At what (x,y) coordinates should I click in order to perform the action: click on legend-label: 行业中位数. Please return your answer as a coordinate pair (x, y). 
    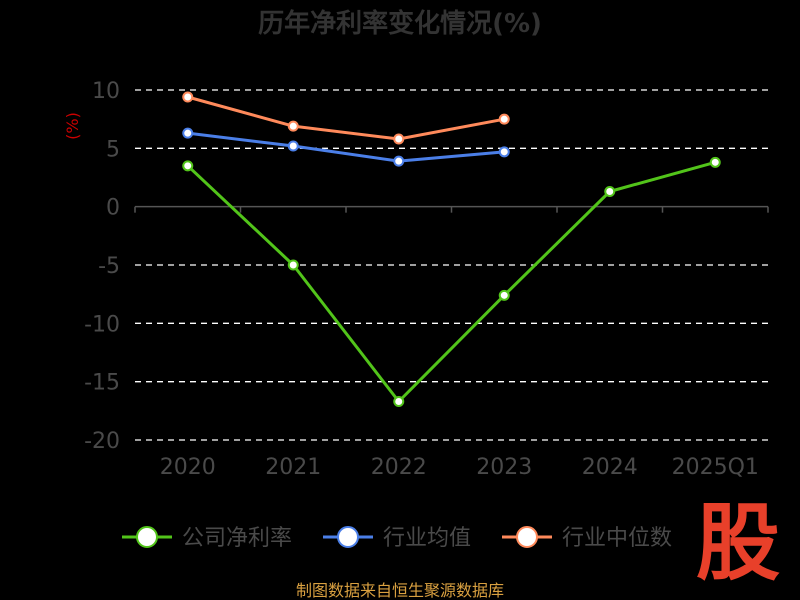
    Looking at the image, I should click on (617, 538).